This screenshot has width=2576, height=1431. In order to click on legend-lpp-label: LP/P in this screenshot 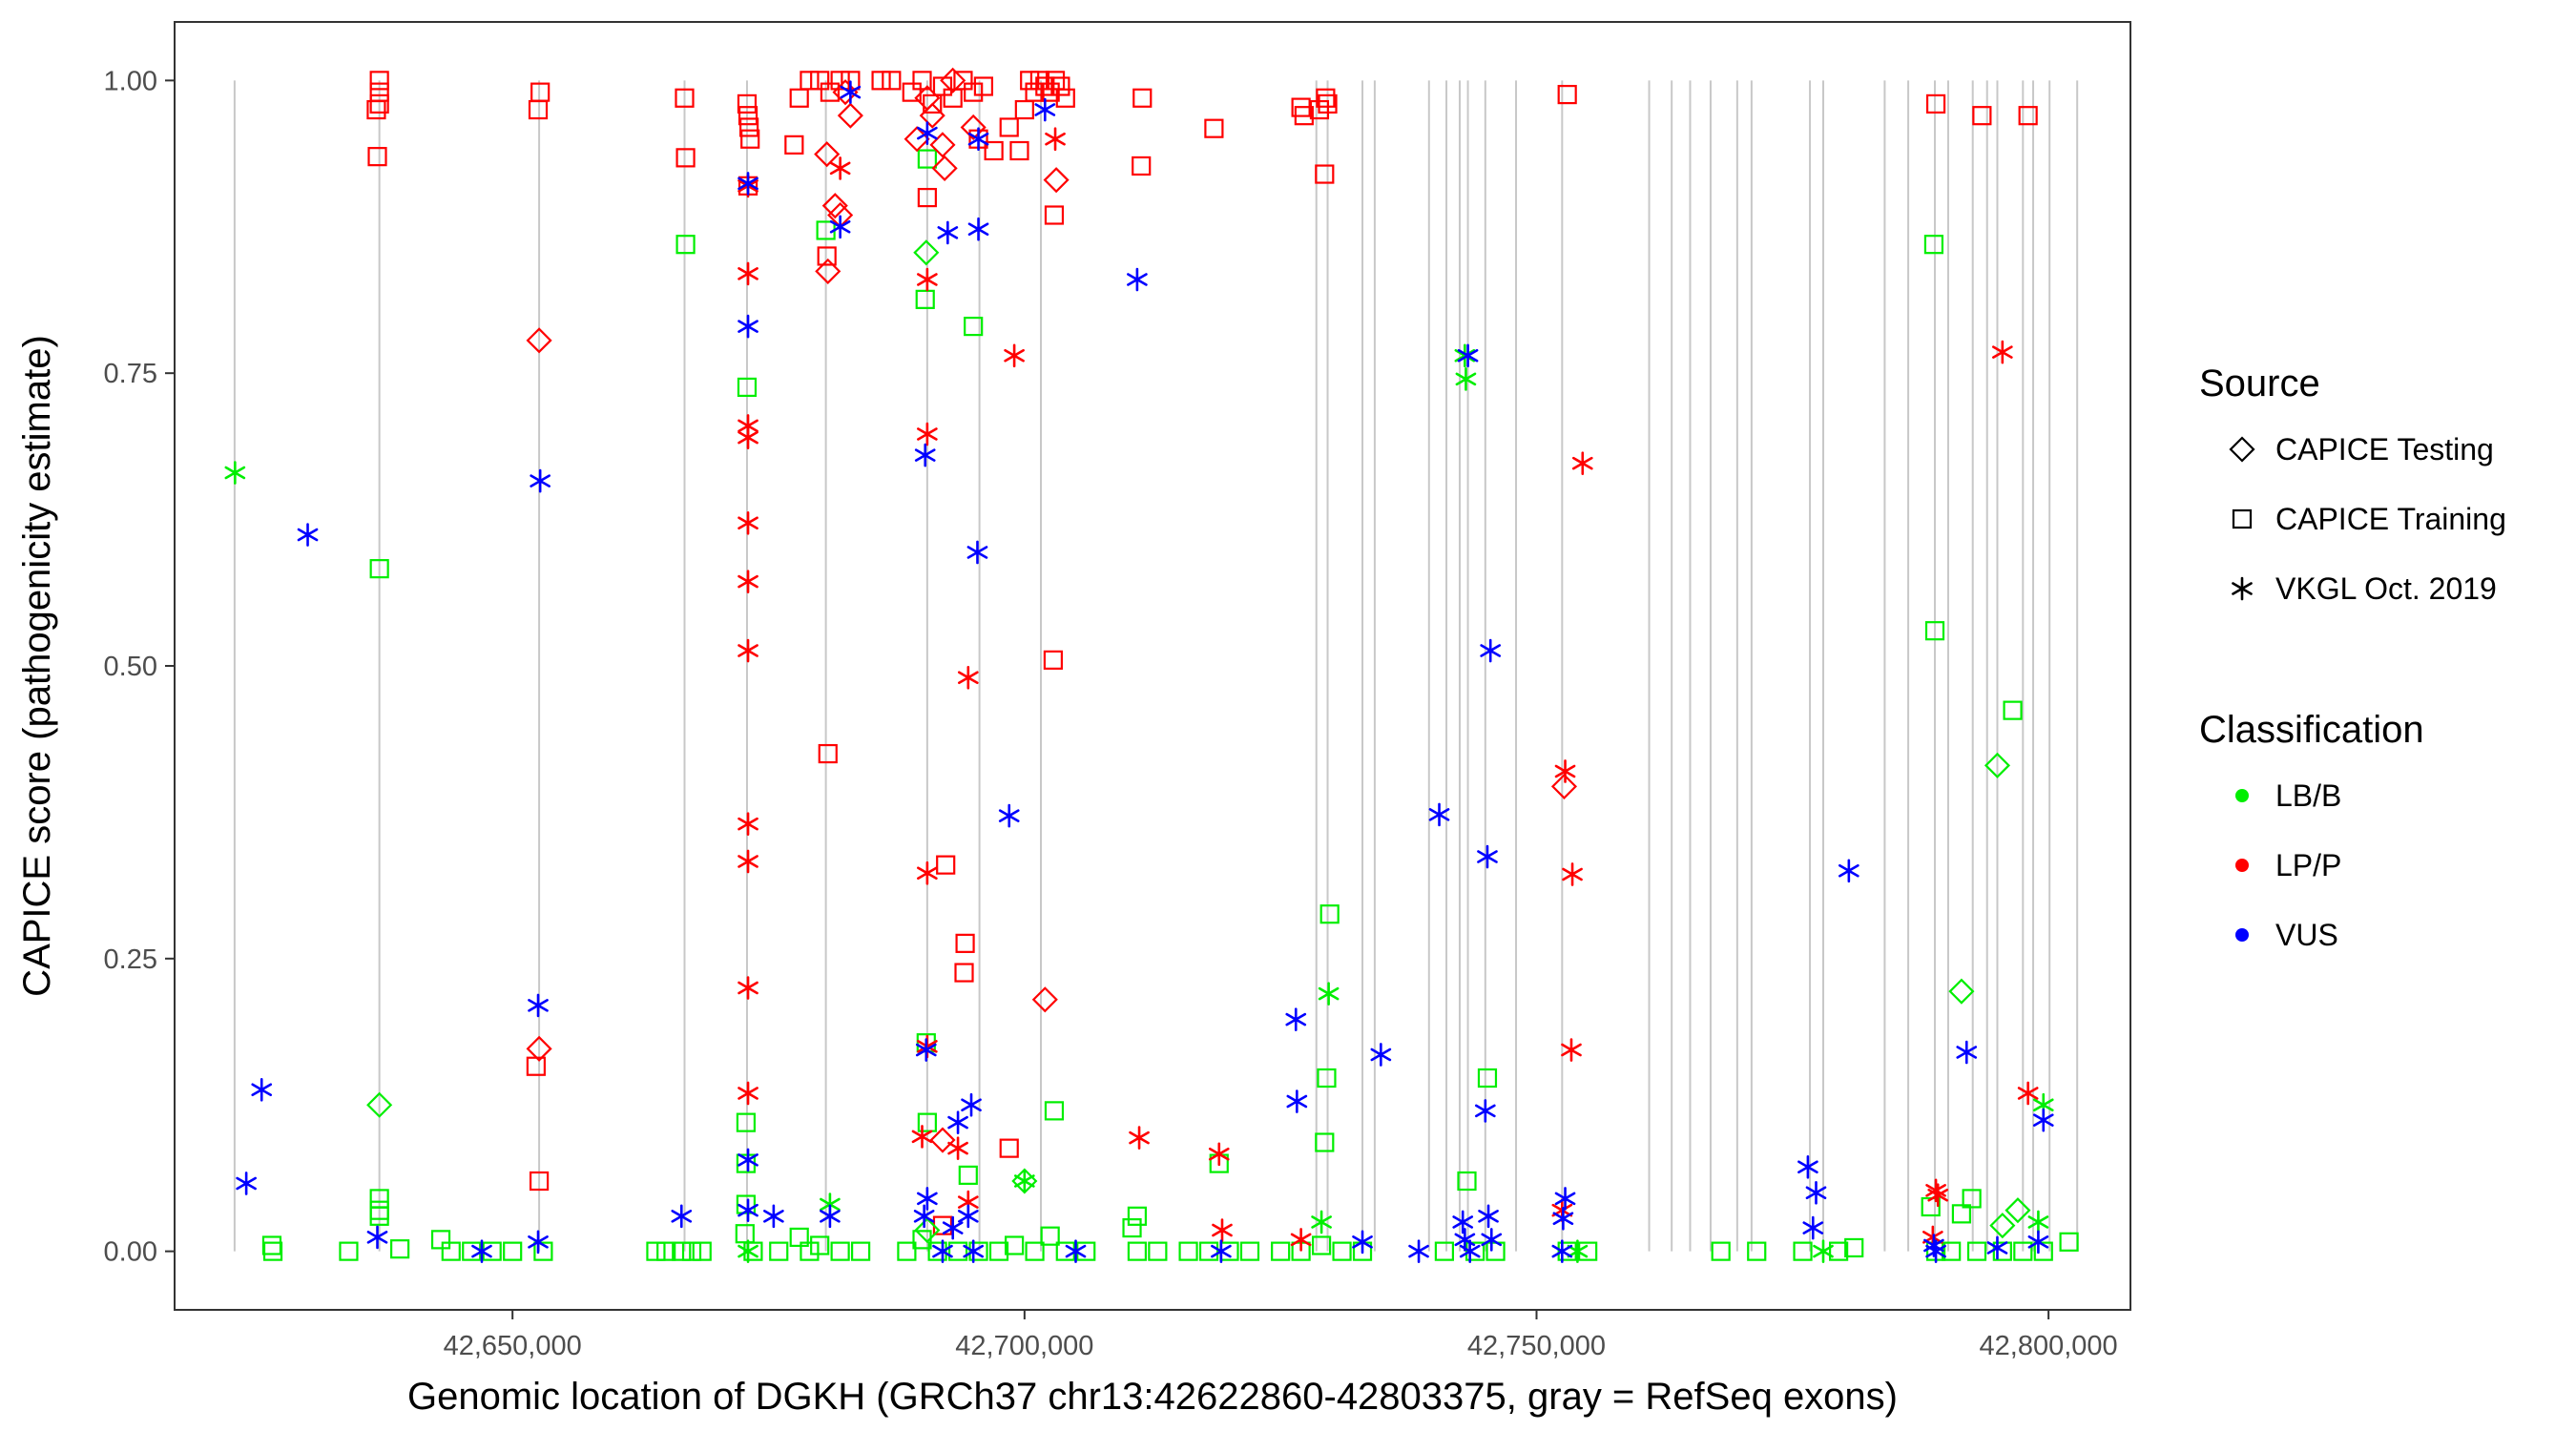, I will do `click(2308, 865)`.